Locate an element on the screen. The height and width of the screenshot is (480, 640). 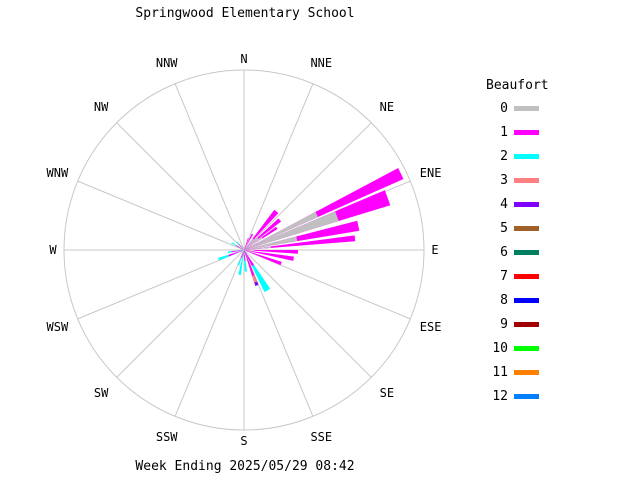
legend-label: 7 is located at coordinates (504, 276).